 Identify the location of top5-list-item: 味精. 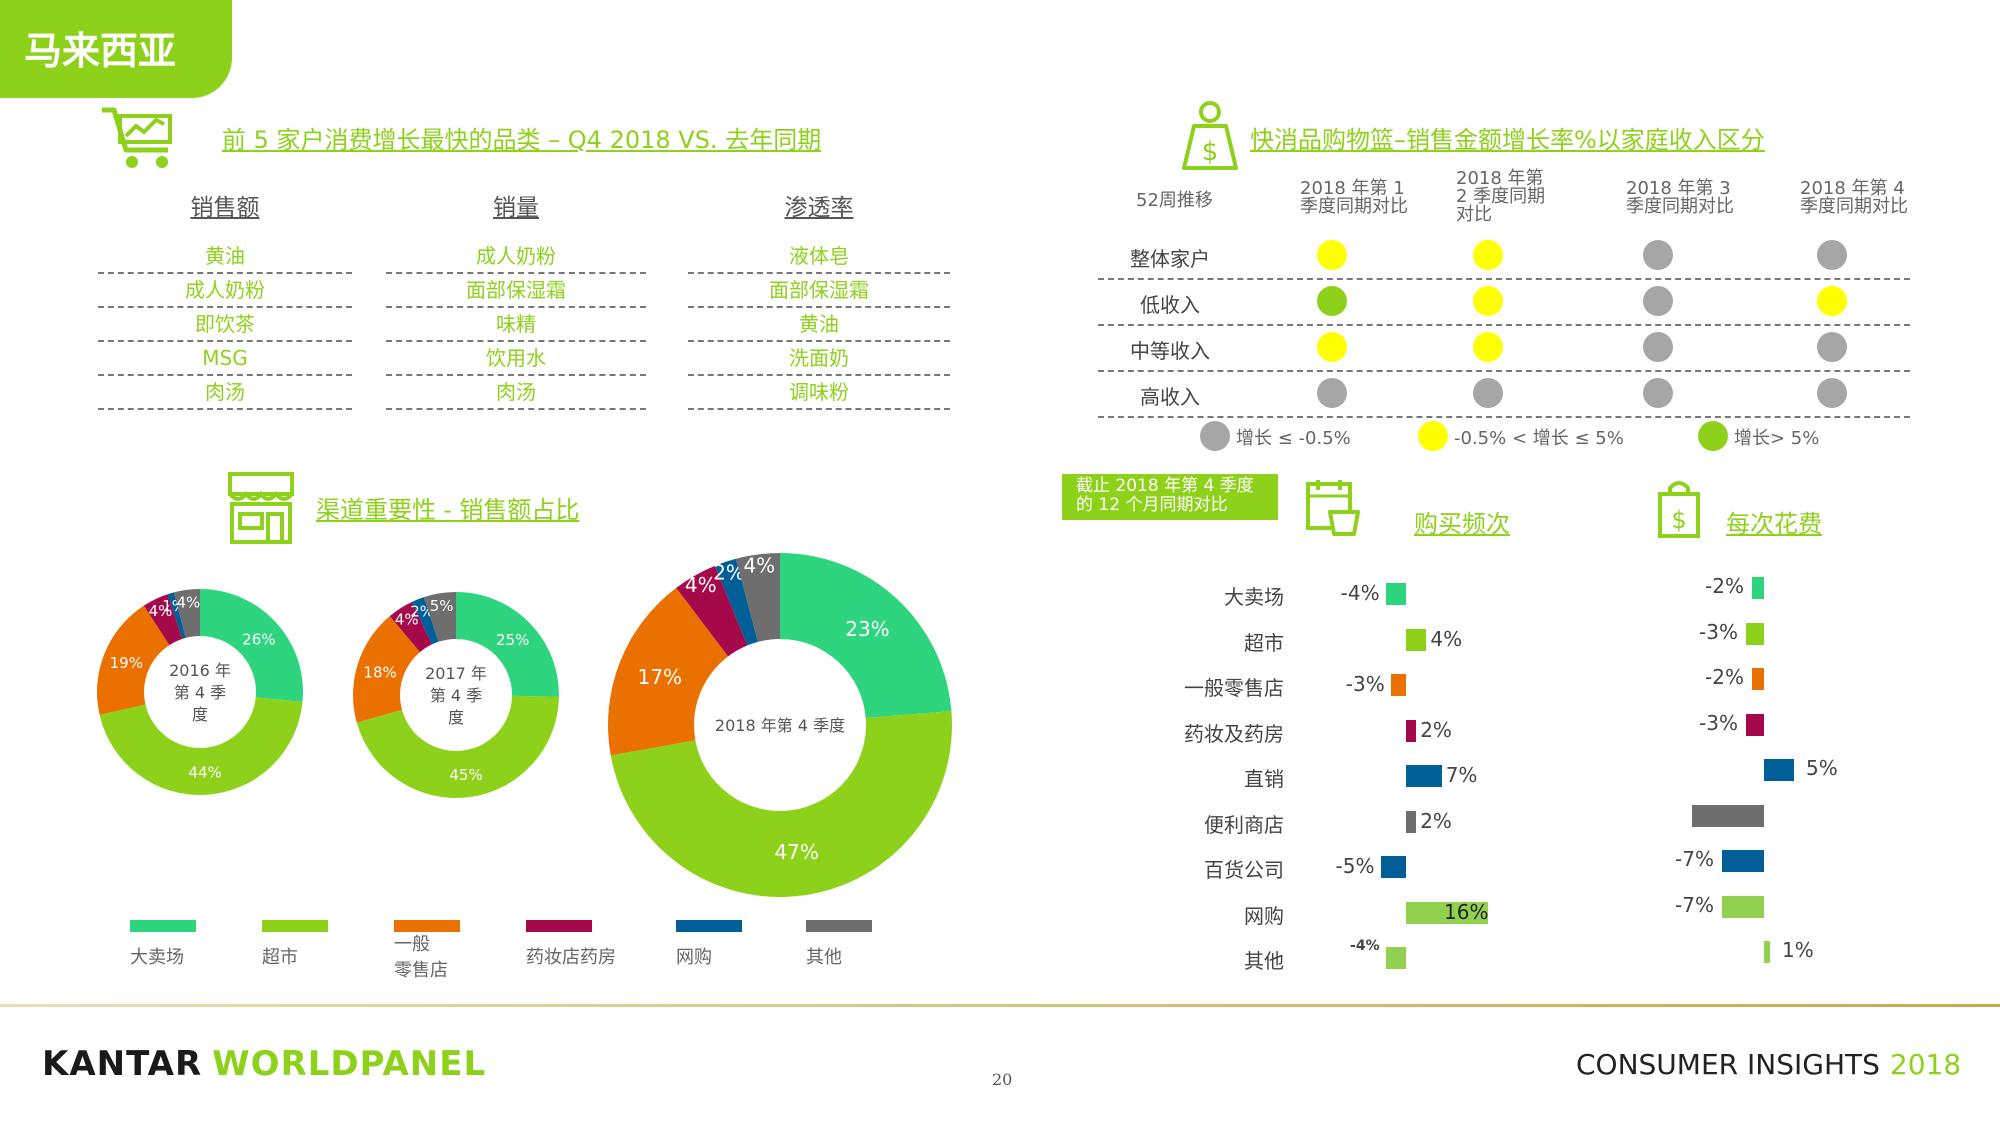
(516, 325).